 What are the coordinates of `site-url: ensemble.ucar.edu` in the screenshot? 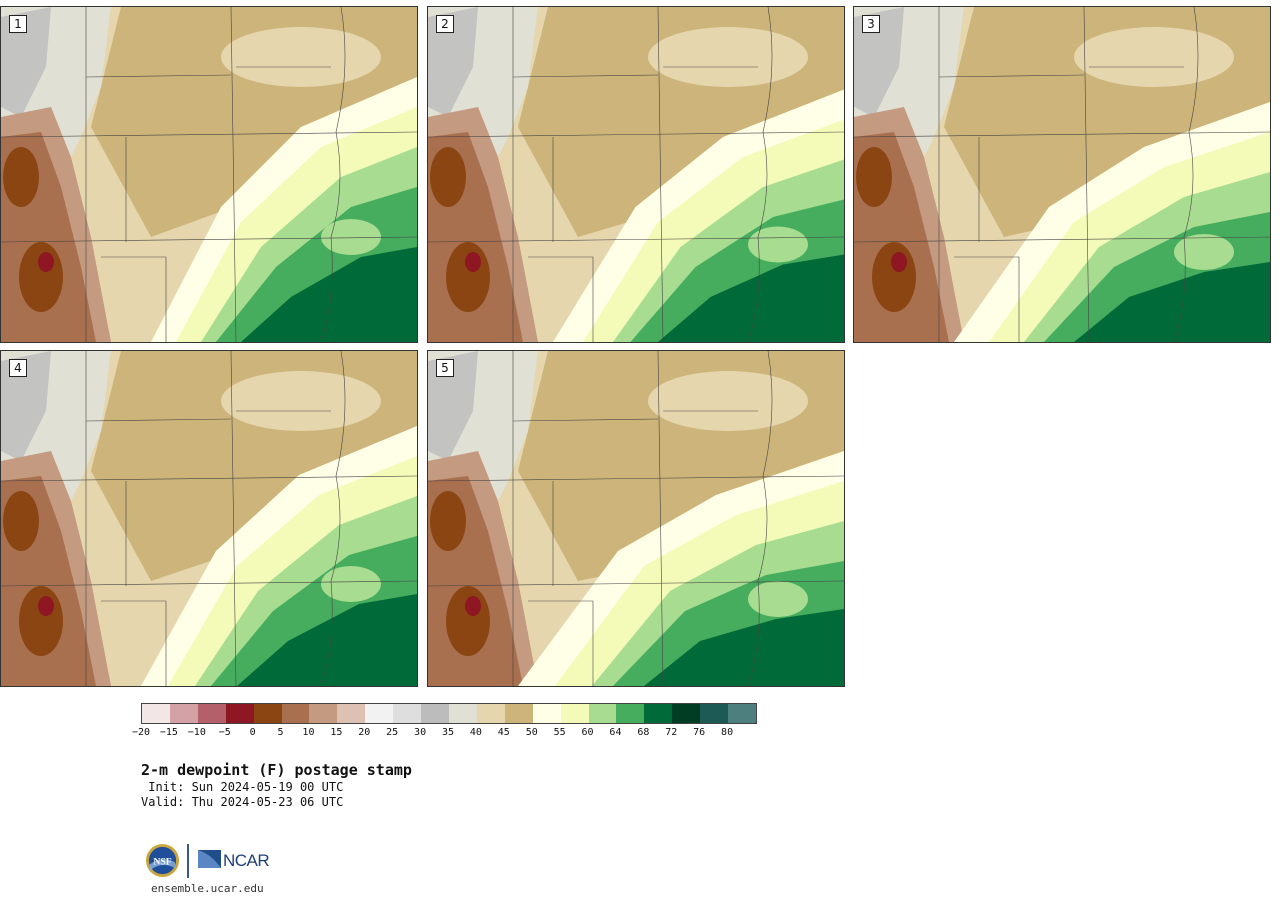 It's located at (207, 888).